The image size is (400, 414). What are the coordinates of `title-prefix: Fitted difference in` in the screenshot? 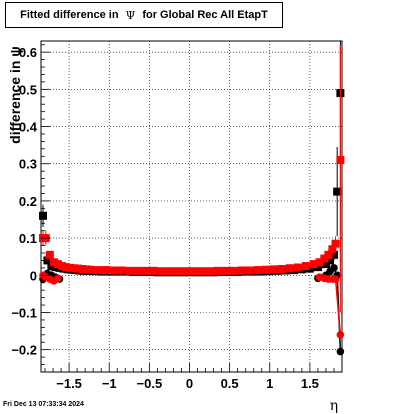 It's located at (71, 15).